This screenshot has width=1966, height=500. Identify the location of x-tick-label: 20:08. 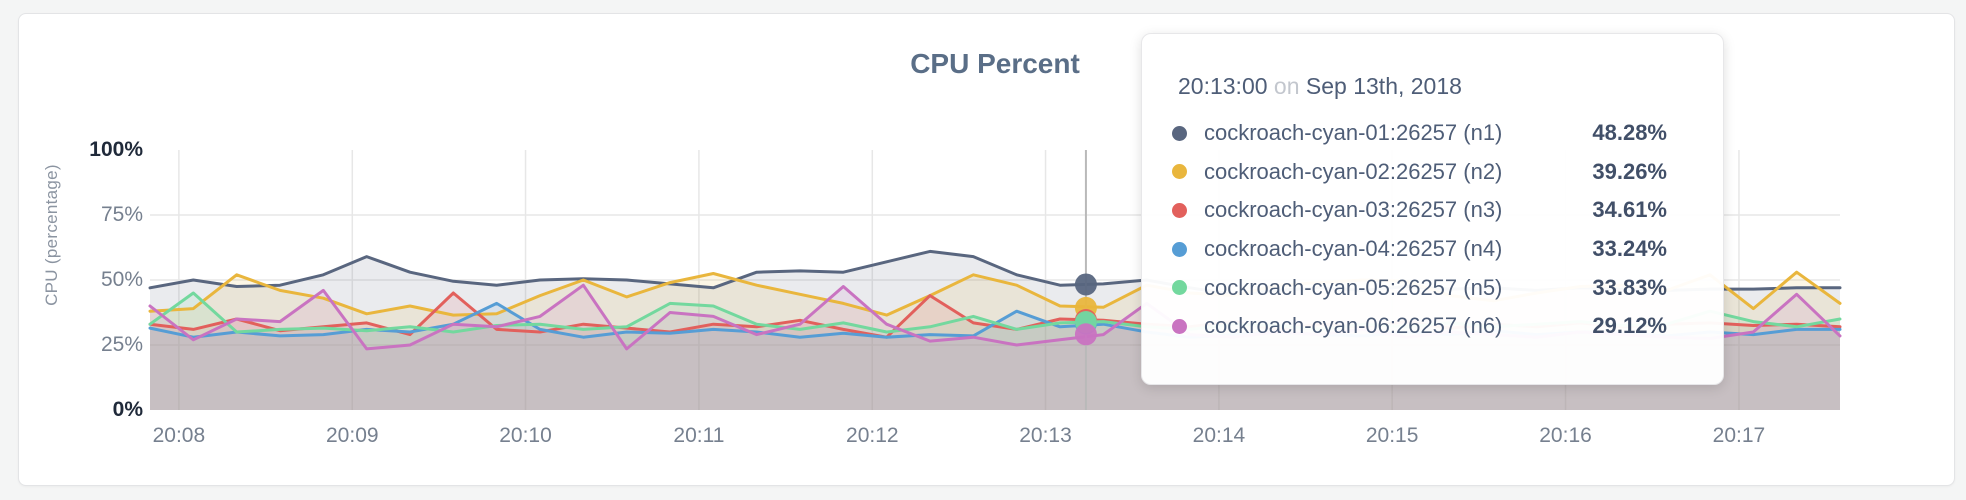
(179, 435).